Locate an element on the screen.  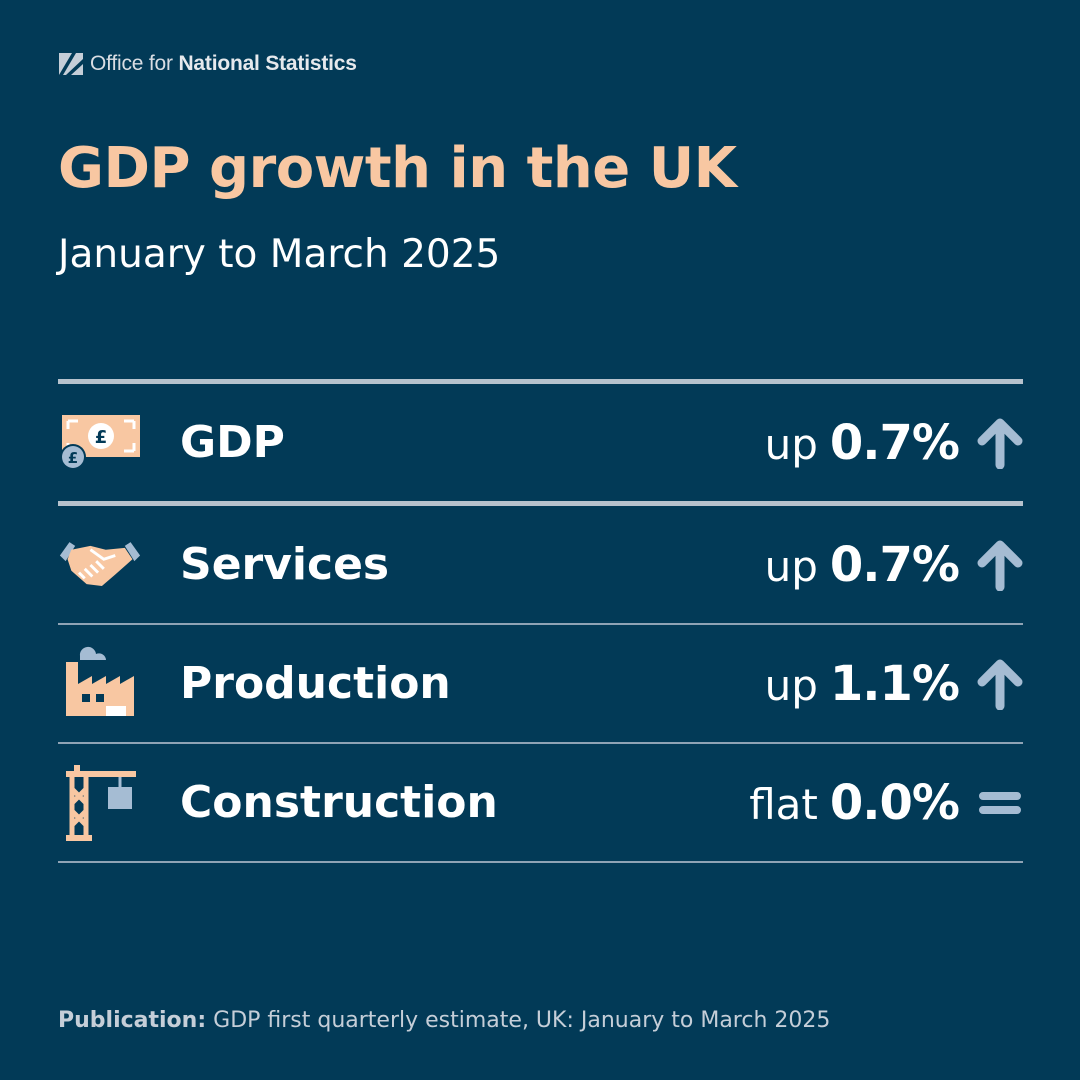
table-row-production: Production up 1.1% is located at coordinates (540, 683).